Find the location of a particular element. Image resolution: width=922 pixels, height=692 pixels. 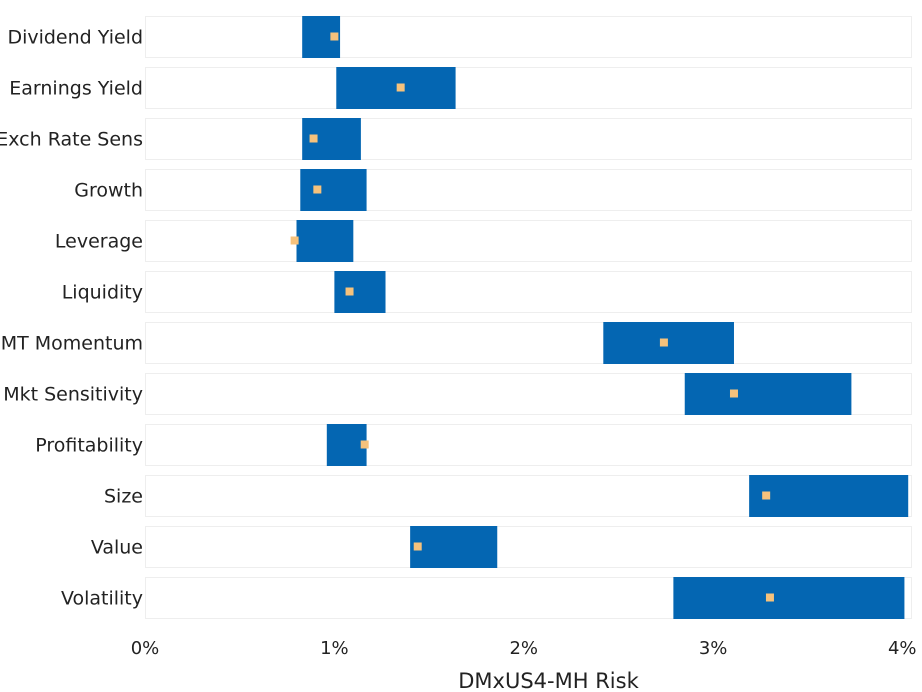

category-label: Exch Rate Sens is located at coordinates (71, 140).